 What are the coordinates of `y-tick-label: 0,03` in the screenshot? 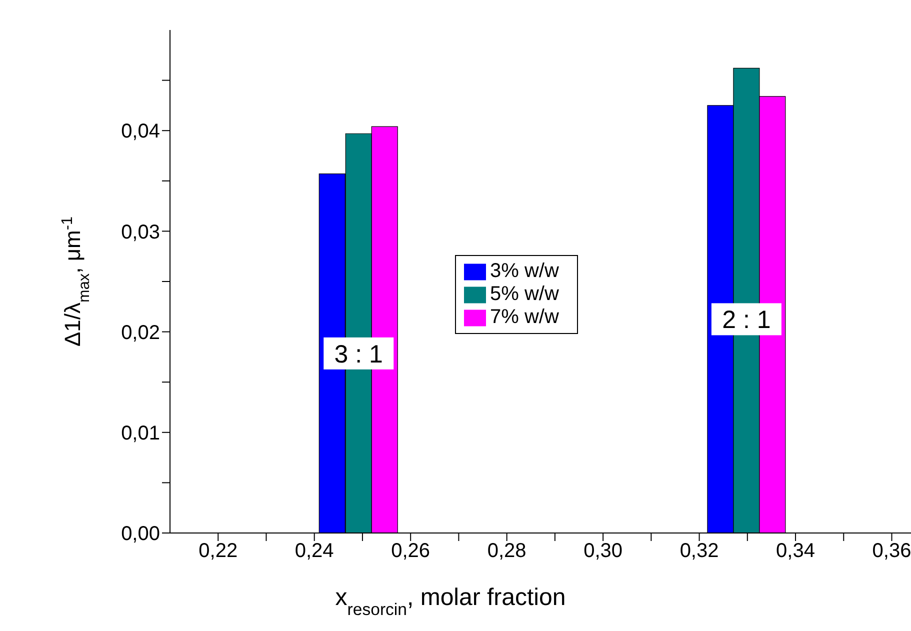 It's located at (140, 232).